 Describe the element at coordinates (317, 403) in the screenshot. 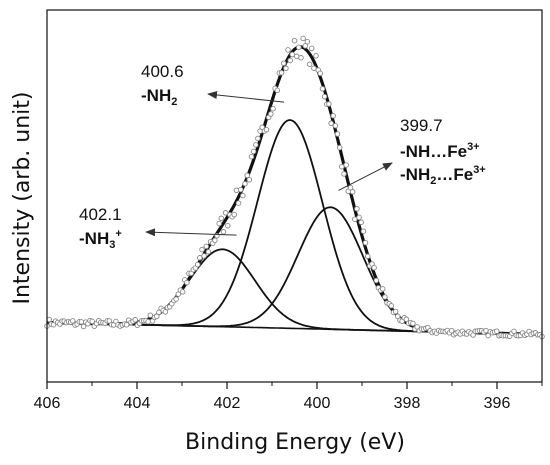

I see `x-tick-label: 400` at that location.